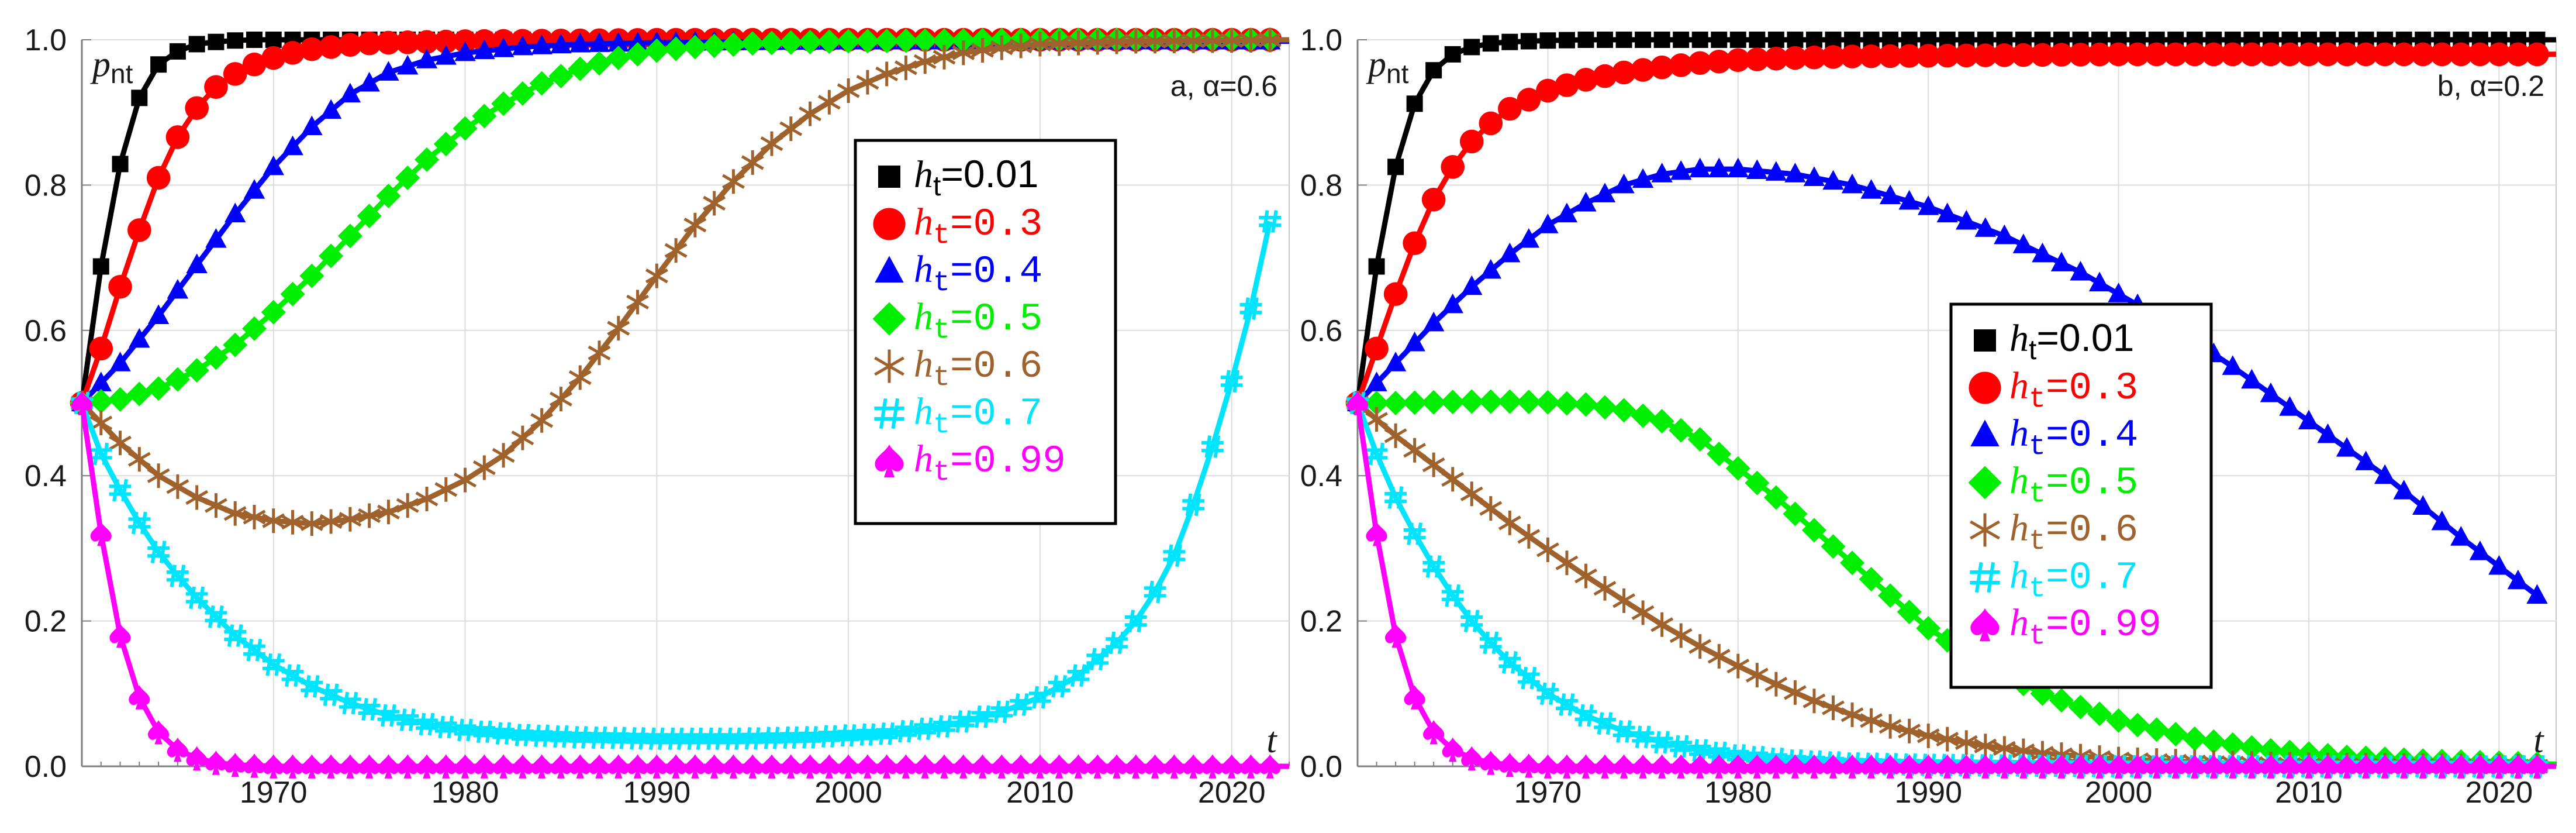  Describe the element at coordinates (2073, 390) in the screenshot. I see `legend-entry: ht=0.3` at that location.